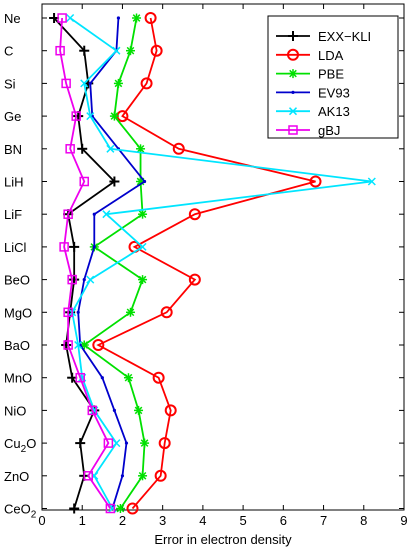 The image size is (415, 552). What do you see at coordinates (329, 130) in the screenshot?
I see `legend-label: gBJ` at bounding box center [329, 130].